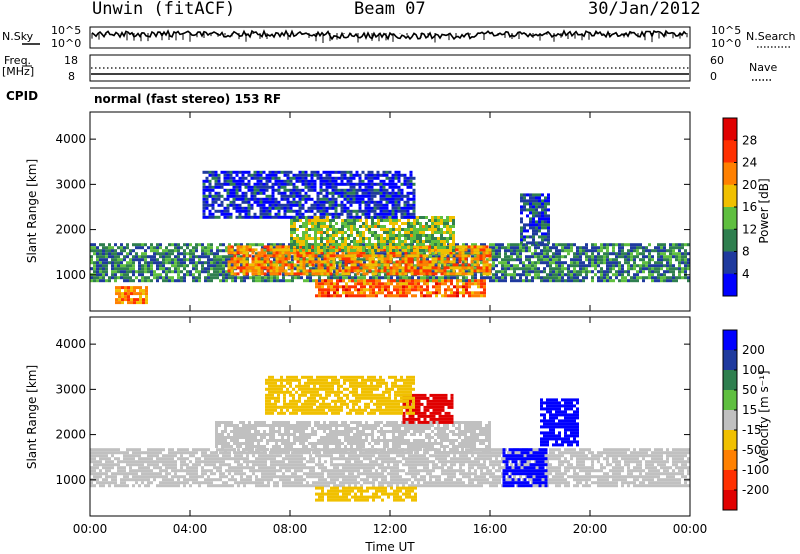  What do you see at coordinates (22, 96) in the screenshot?
I see `cpid-label: CPID` at bounding box center [22, 96].